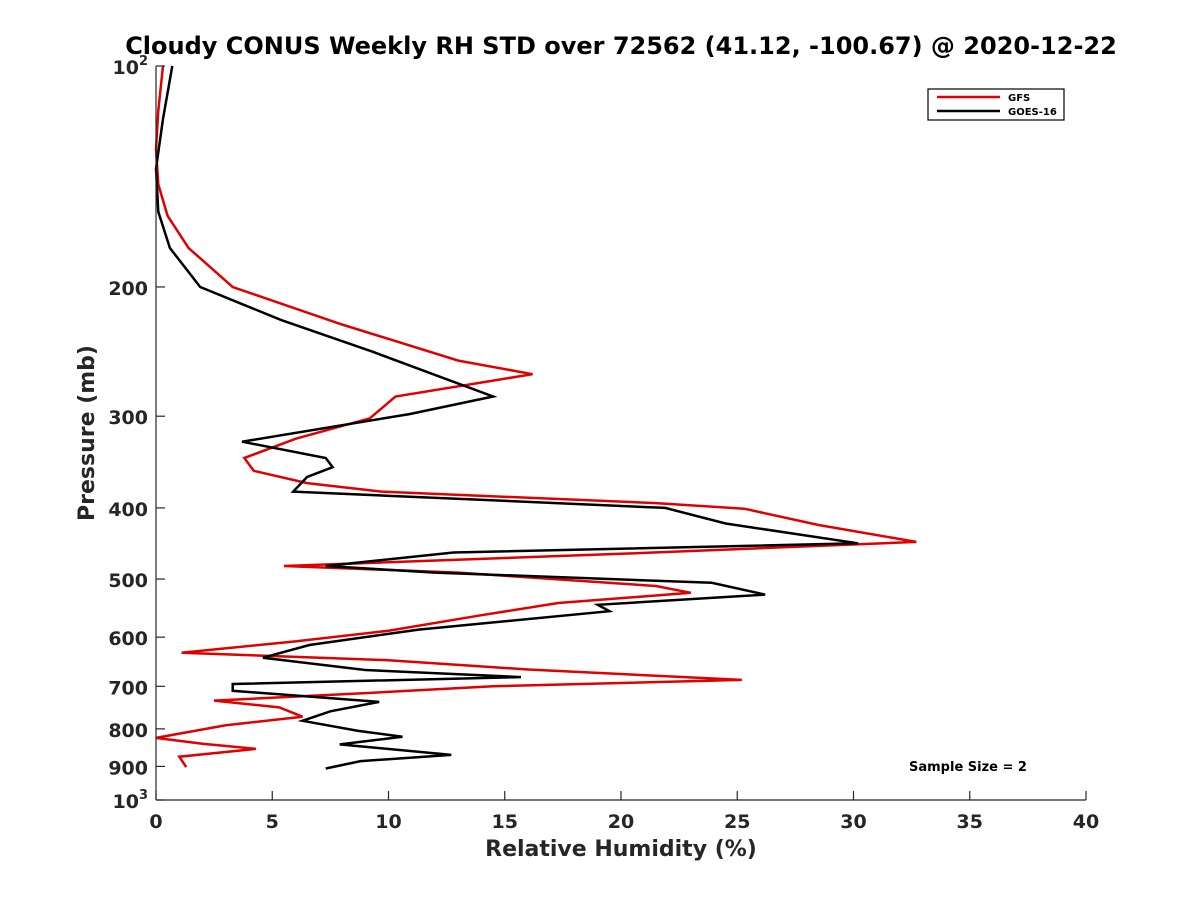  Describe the element at coordinates (968, 767) in the screenshot. I see `sample-size-annotation: Sample Size = 2` at that location.